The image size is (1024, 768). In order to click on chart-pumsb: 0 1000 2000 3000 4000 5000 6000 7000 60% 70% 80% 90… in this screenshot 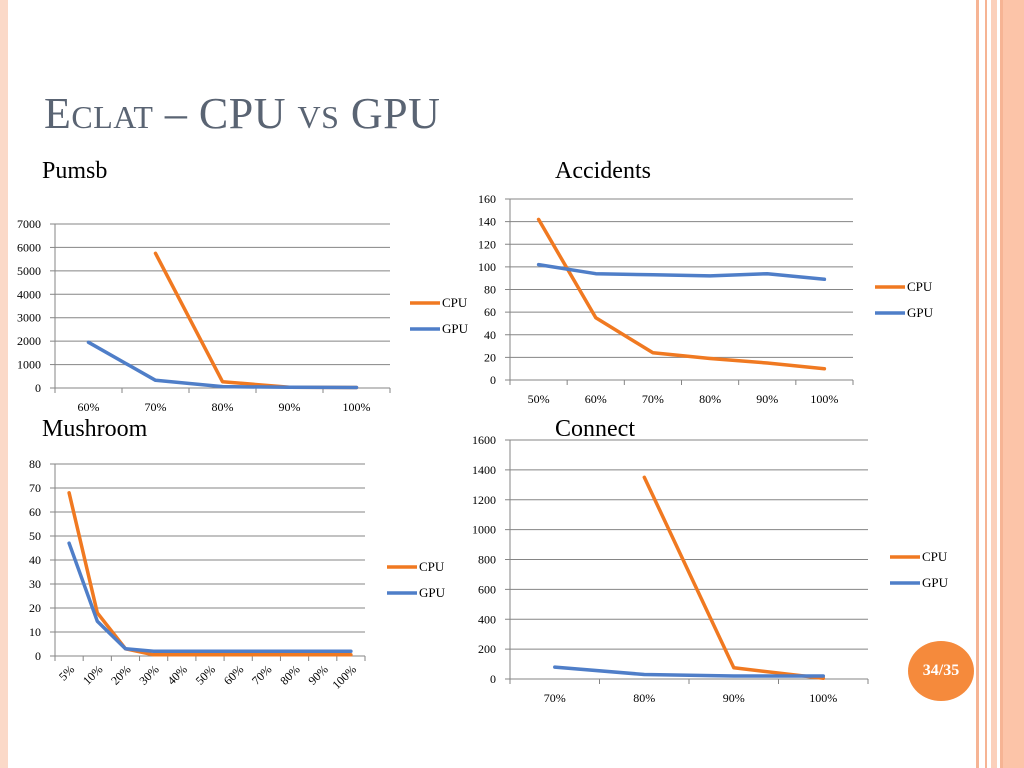, I will do `click(243, 315)`.